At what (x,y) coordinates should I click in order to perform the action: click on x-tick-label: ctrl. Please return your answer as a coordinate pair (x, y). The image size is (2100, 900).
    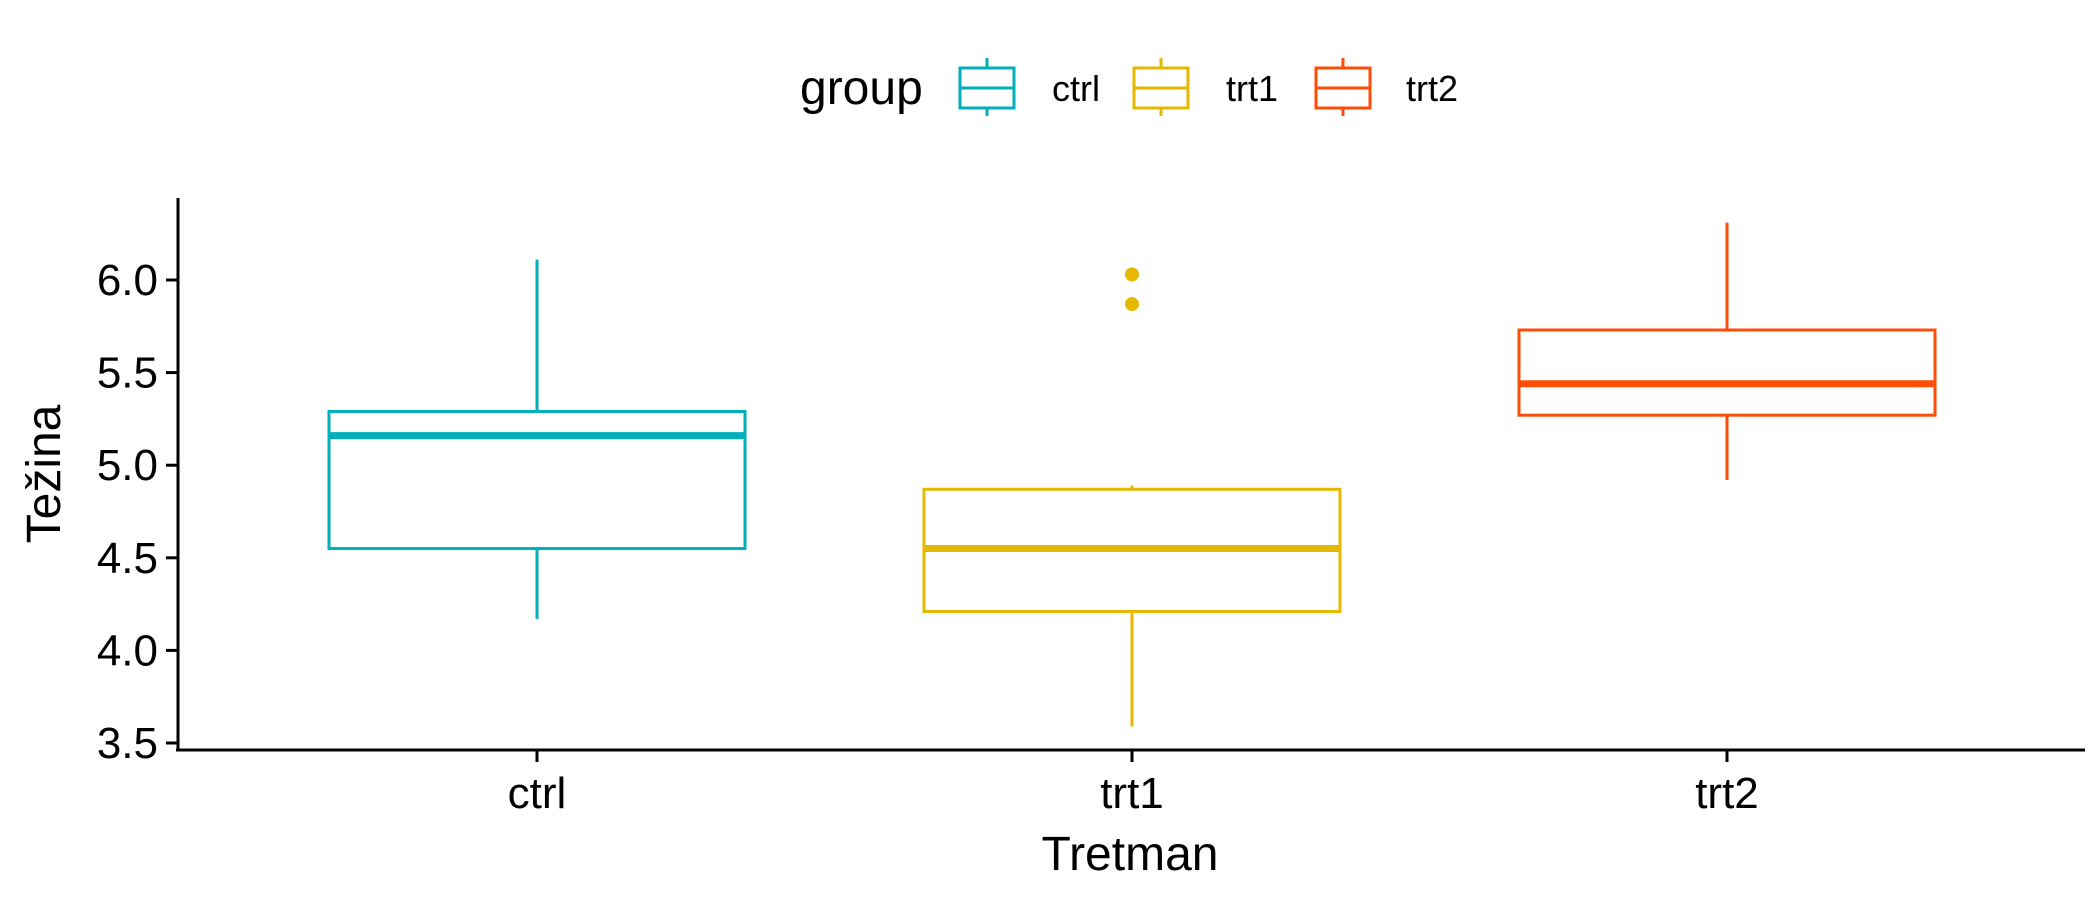
    Looking at the image, I should click on (537, 793).